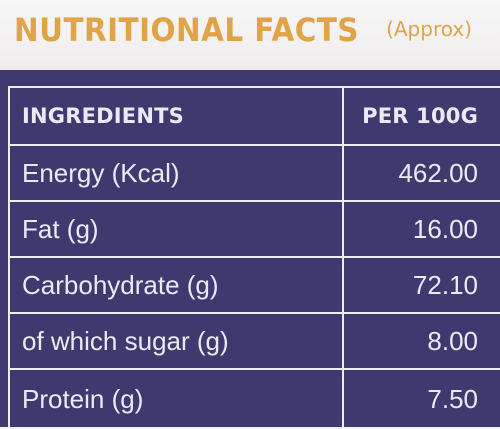  Describe the element at coordinates (101, 172) in the screenshot. I see `row-label-energy: Energy (Kcal)` at that location.